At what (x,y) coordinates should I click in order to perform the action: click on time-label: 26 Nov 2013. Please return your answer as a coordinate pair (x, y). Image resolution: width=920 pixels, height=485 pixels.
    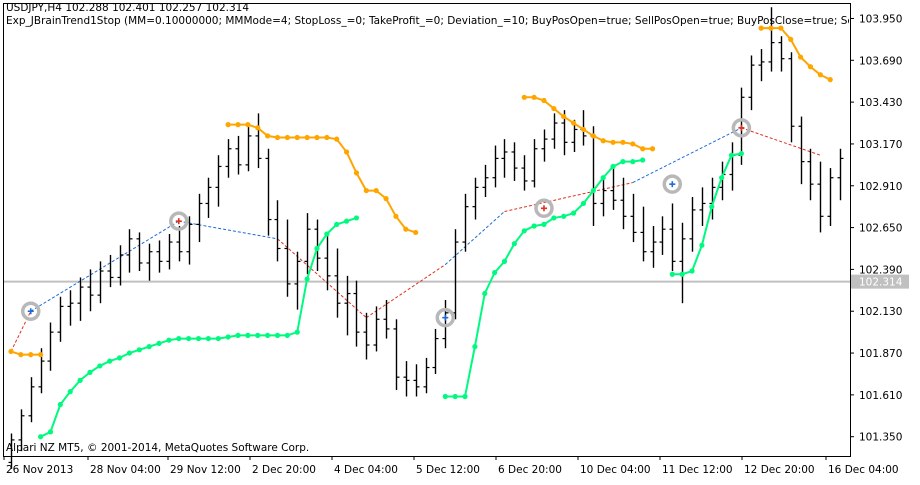
    Looking at the image, I should click on (39, 470).